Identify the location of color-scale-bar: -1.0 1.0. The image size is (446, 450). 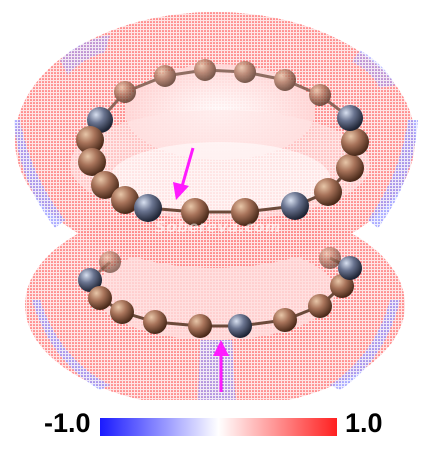
(223, 427).